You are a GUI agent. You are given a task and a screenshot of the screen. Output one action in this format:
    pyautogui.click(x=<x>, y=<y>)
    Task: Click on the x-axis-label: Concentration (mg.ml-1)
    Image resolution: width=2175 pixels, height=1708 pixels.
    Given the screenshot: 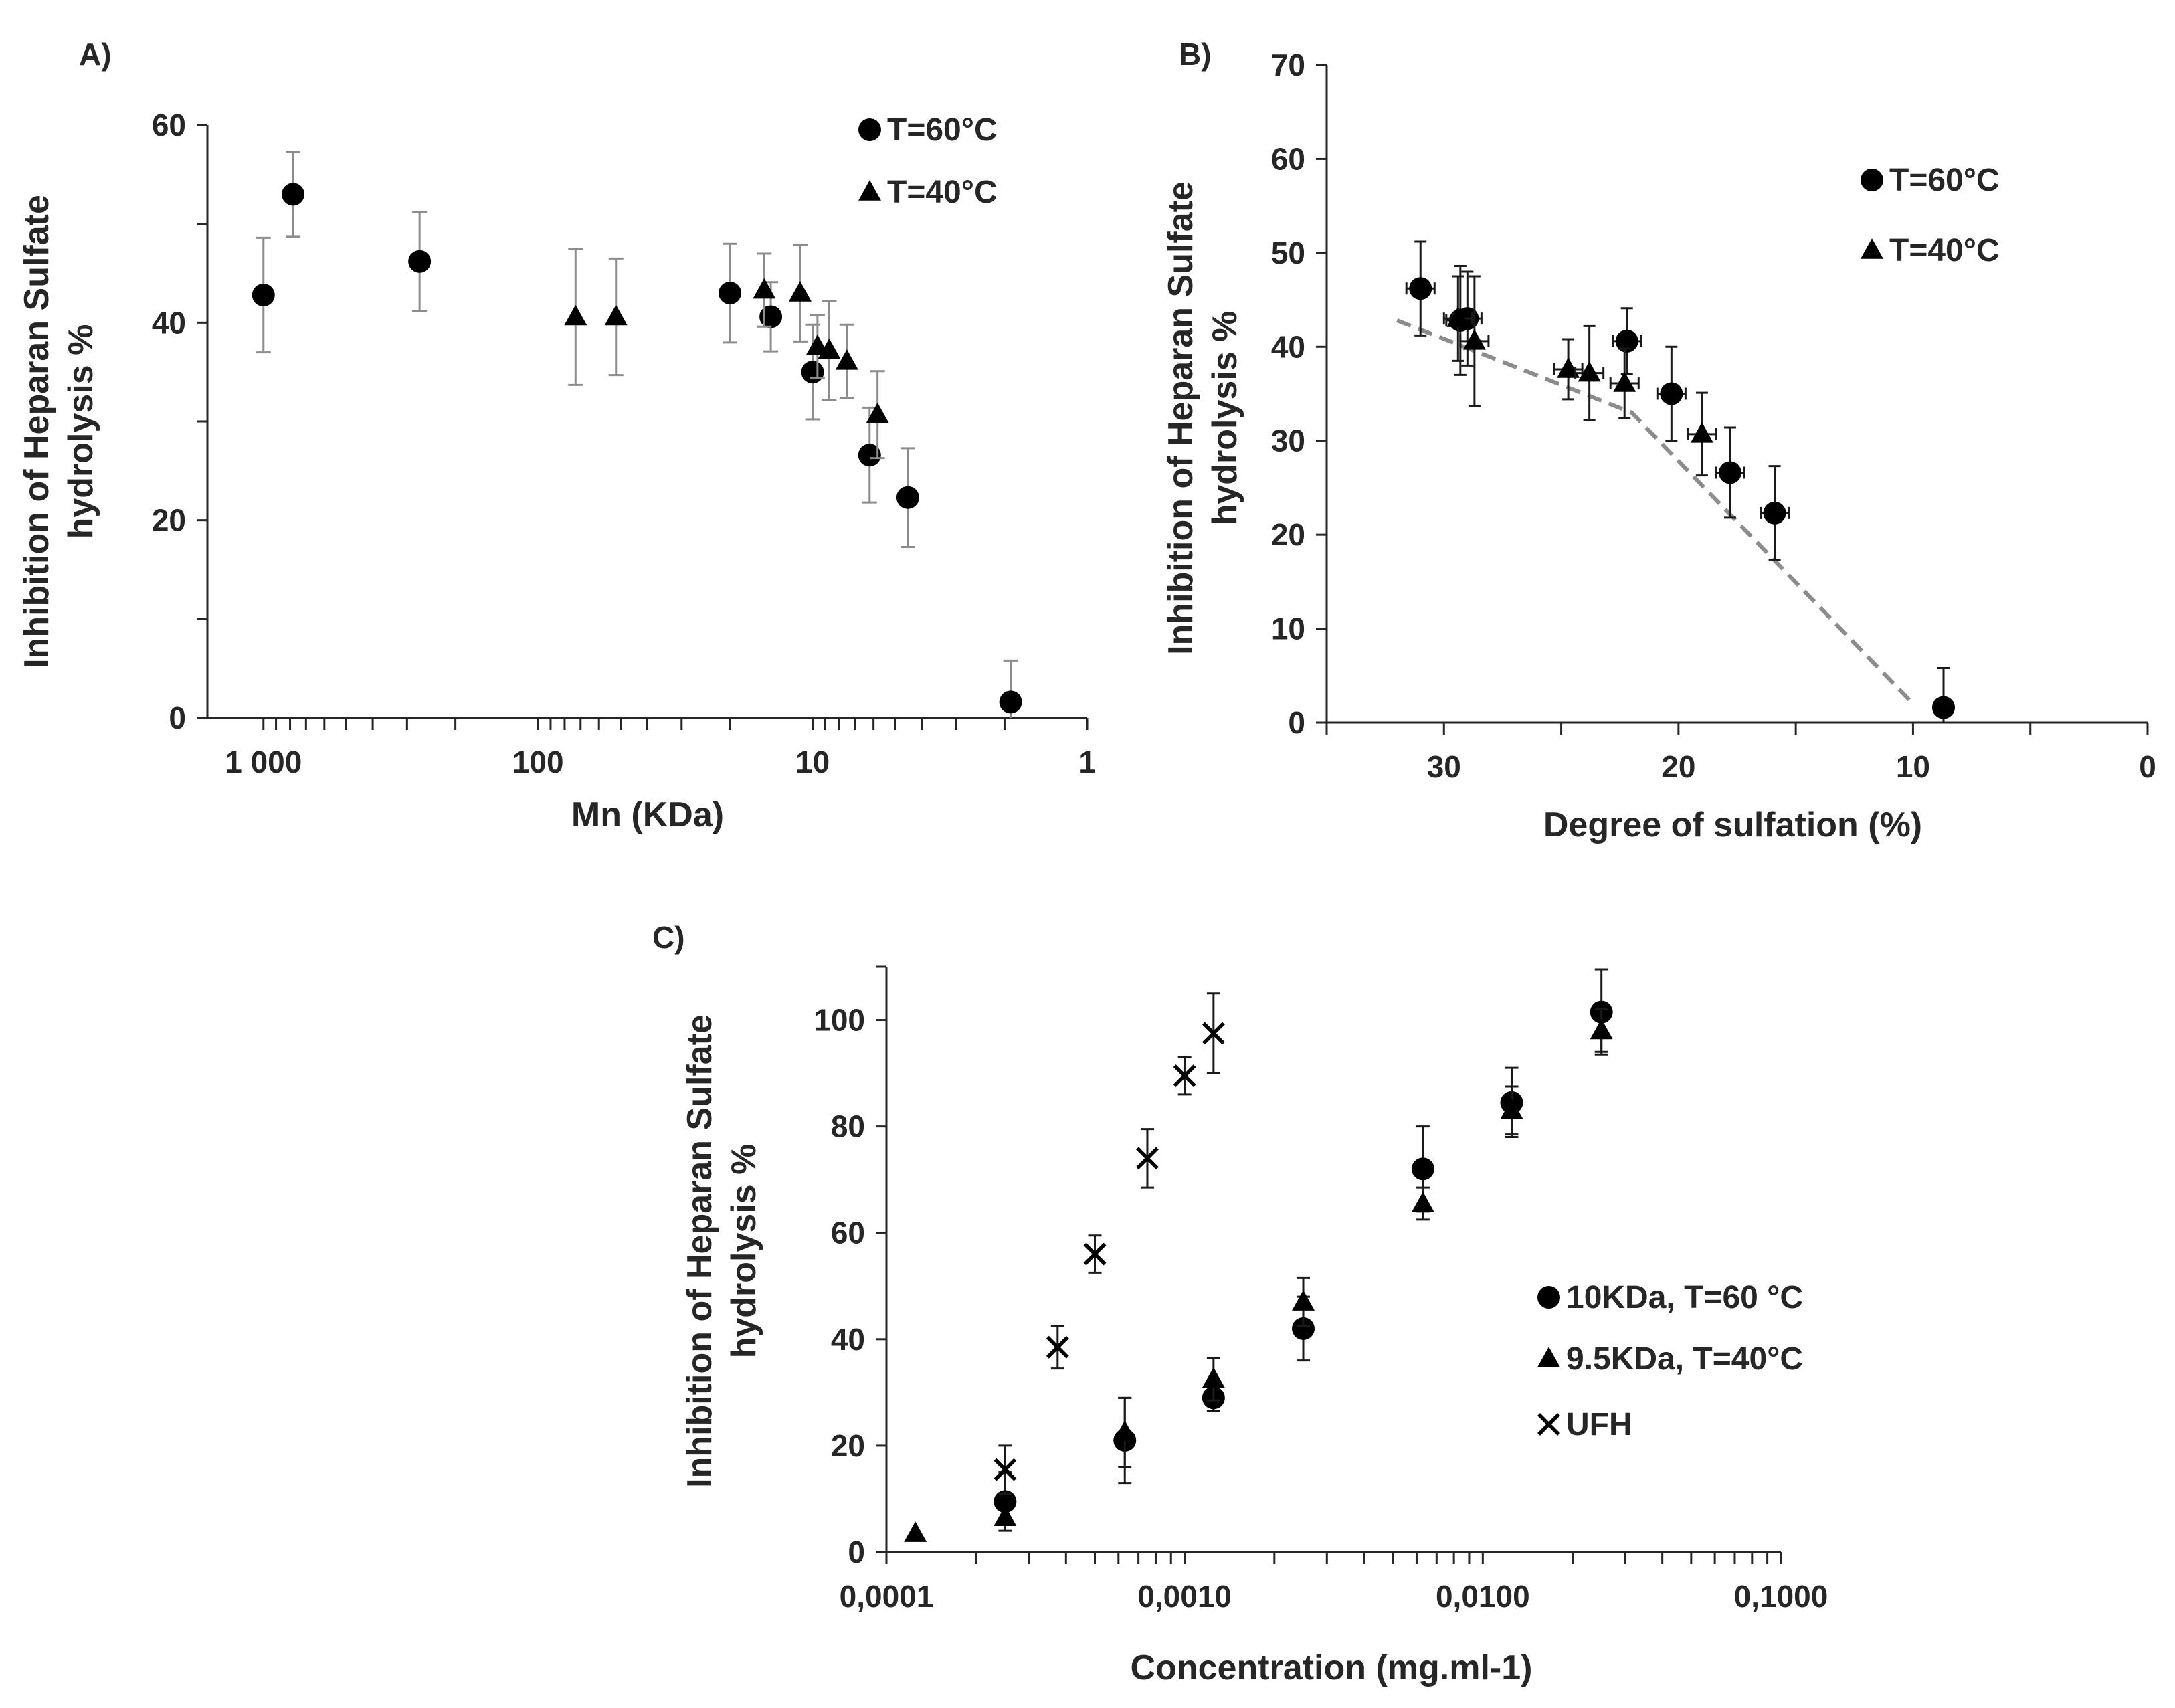 What is the action you would take?
    pyautogui.click(x=1332, y=1667)
    